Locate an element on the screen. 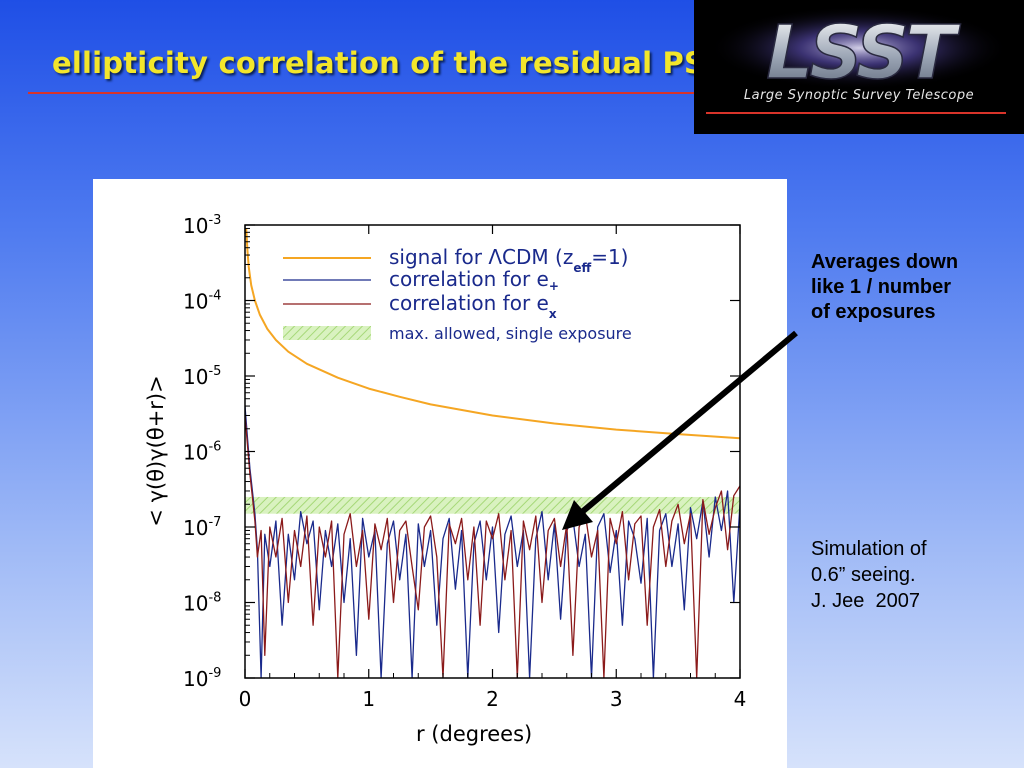 Image resolution: width=1024 pixels, height=768 pixels. band-layer is located at coordinates (492, 505).